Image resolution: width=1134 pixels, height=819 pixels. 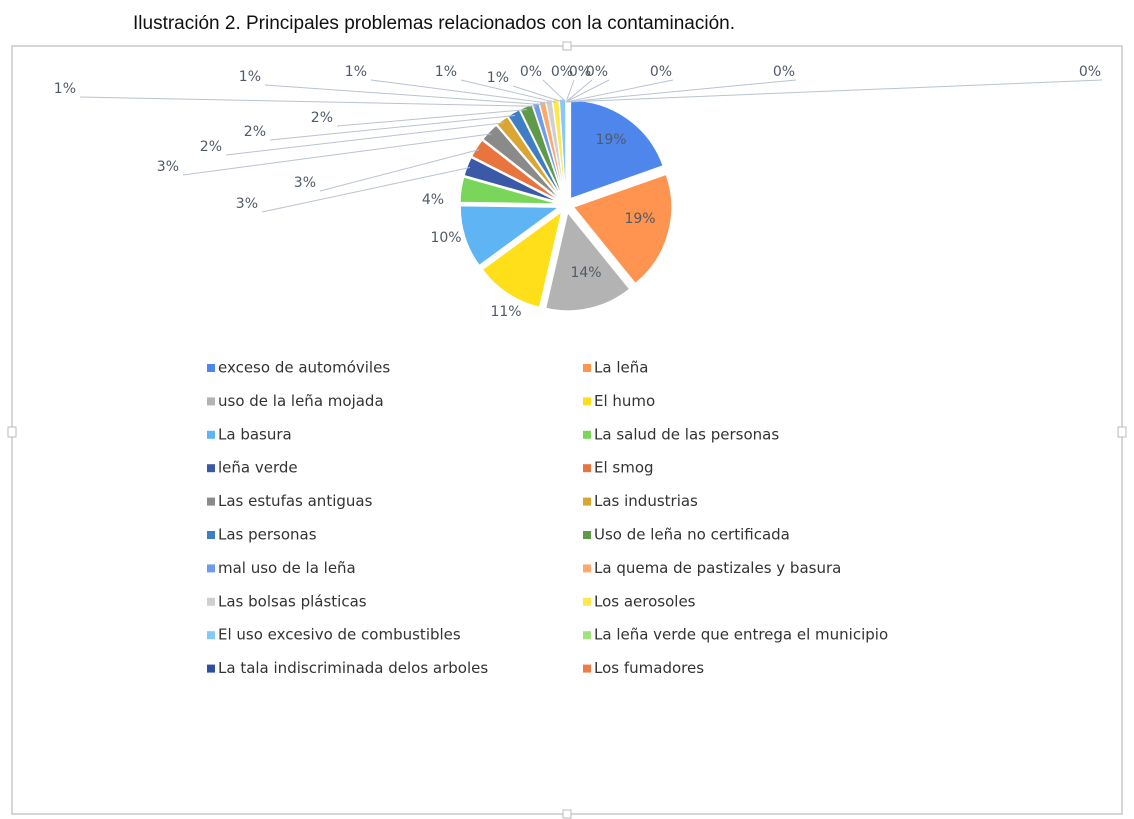 What do you see at coordinates (692, 535) in the screenshot?
I see `legend-label: Uso de leña no certificada` at bounding box center [692, 535].